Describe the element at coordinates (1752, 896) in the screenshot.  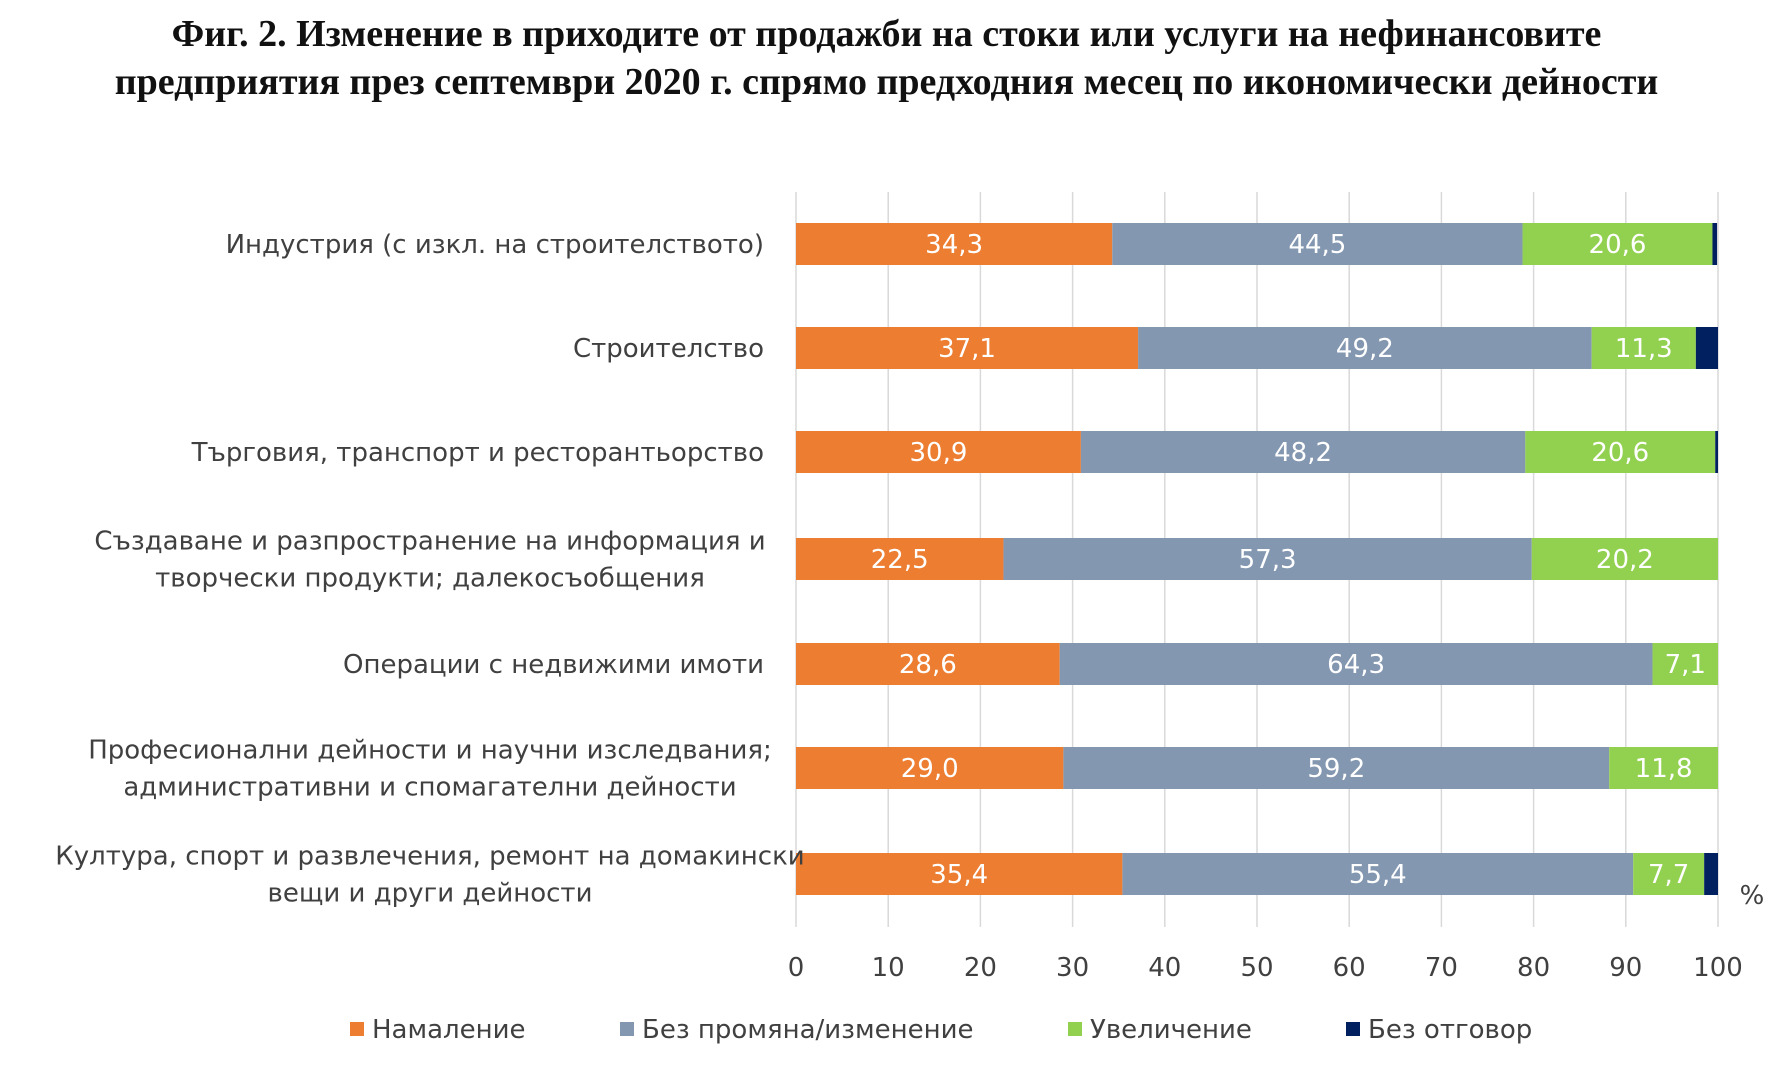
I see `x-axis-unit-label: %` at that location.